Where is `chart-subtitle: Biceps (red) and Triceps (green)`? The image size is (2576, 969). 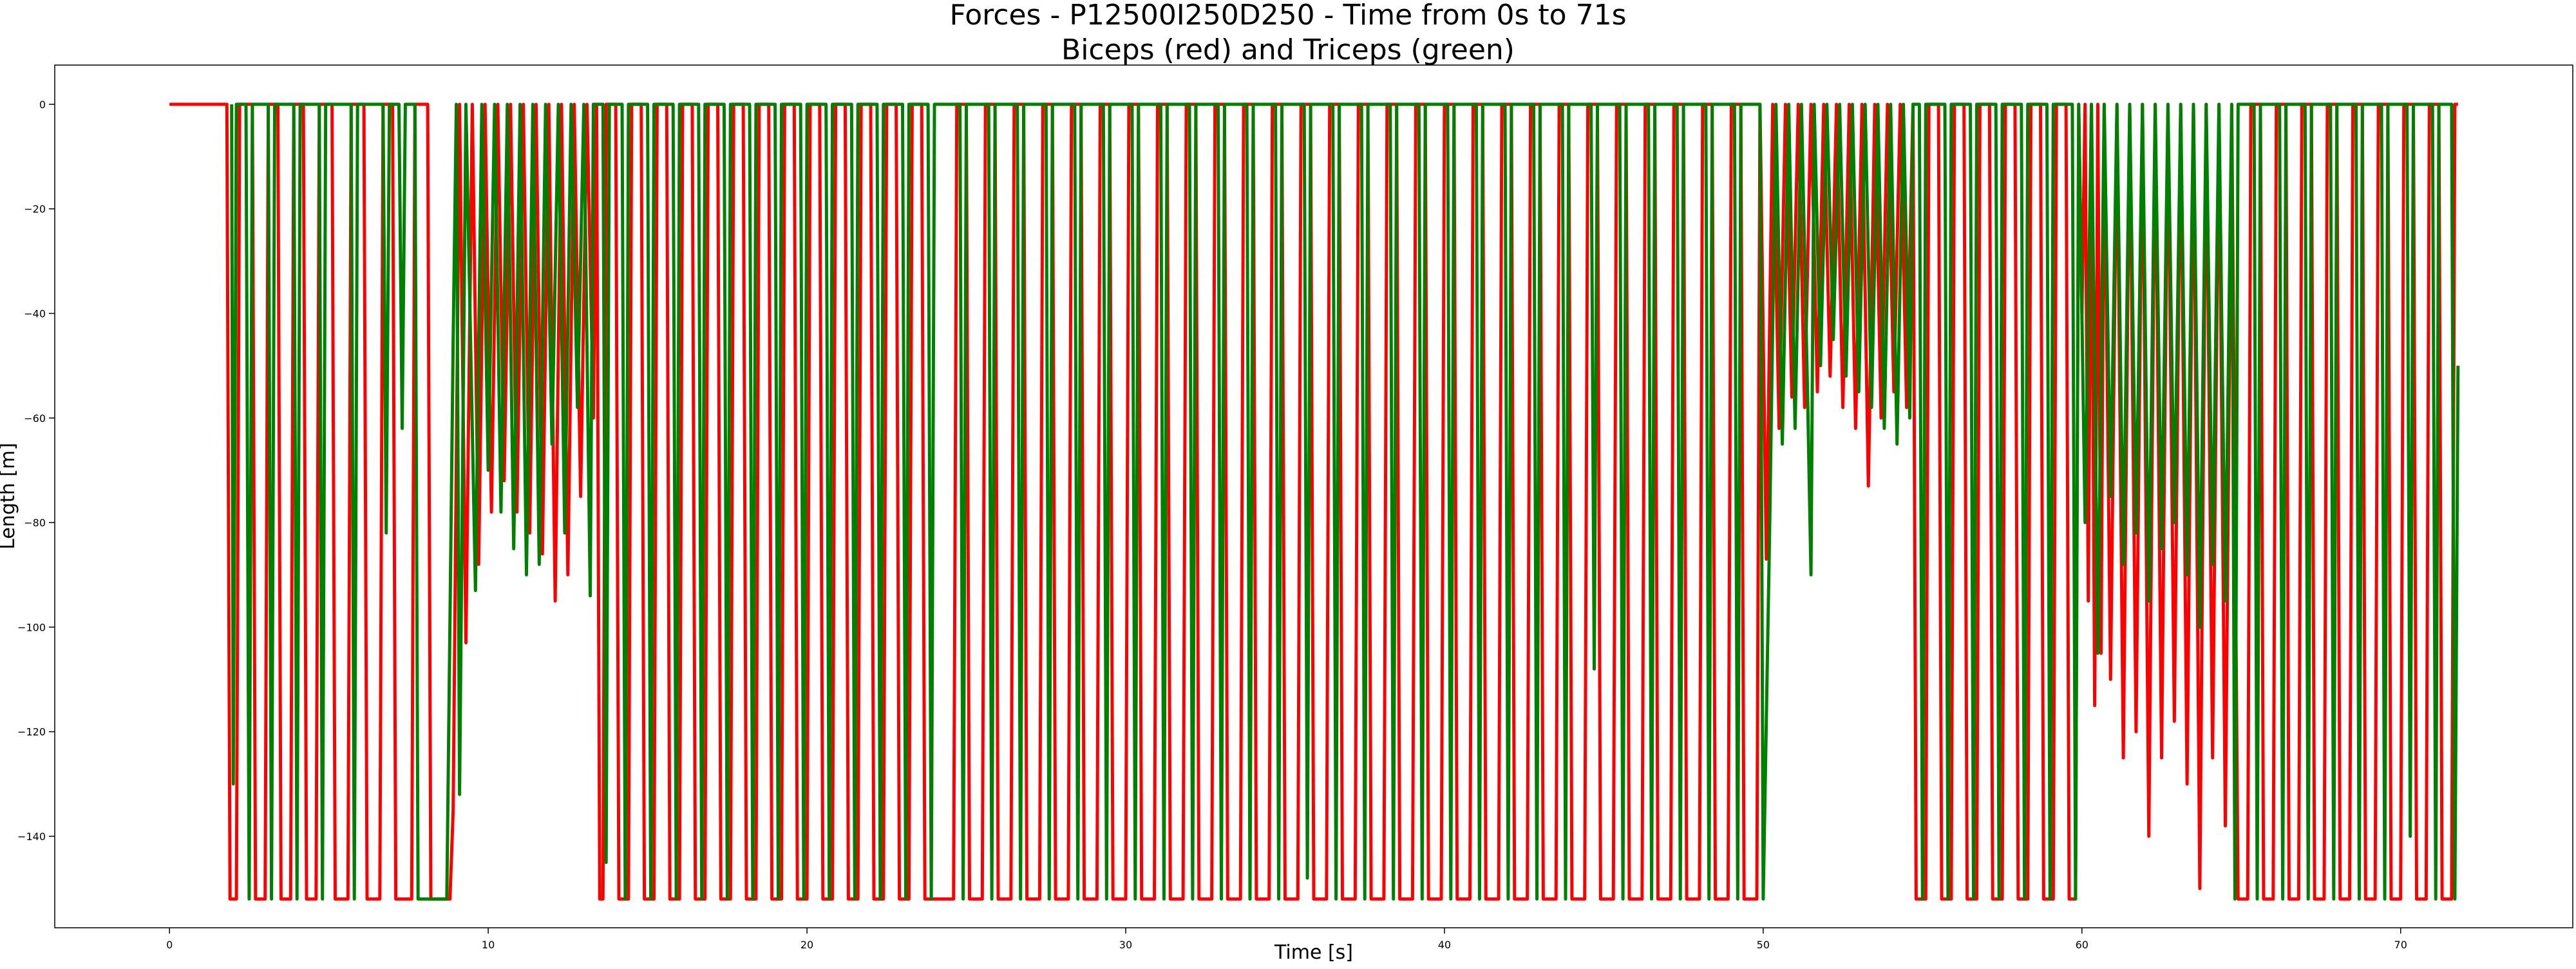 chart-subtitle: Biceps (red) and Triceps (green) is located at coordinates (1288, 50).